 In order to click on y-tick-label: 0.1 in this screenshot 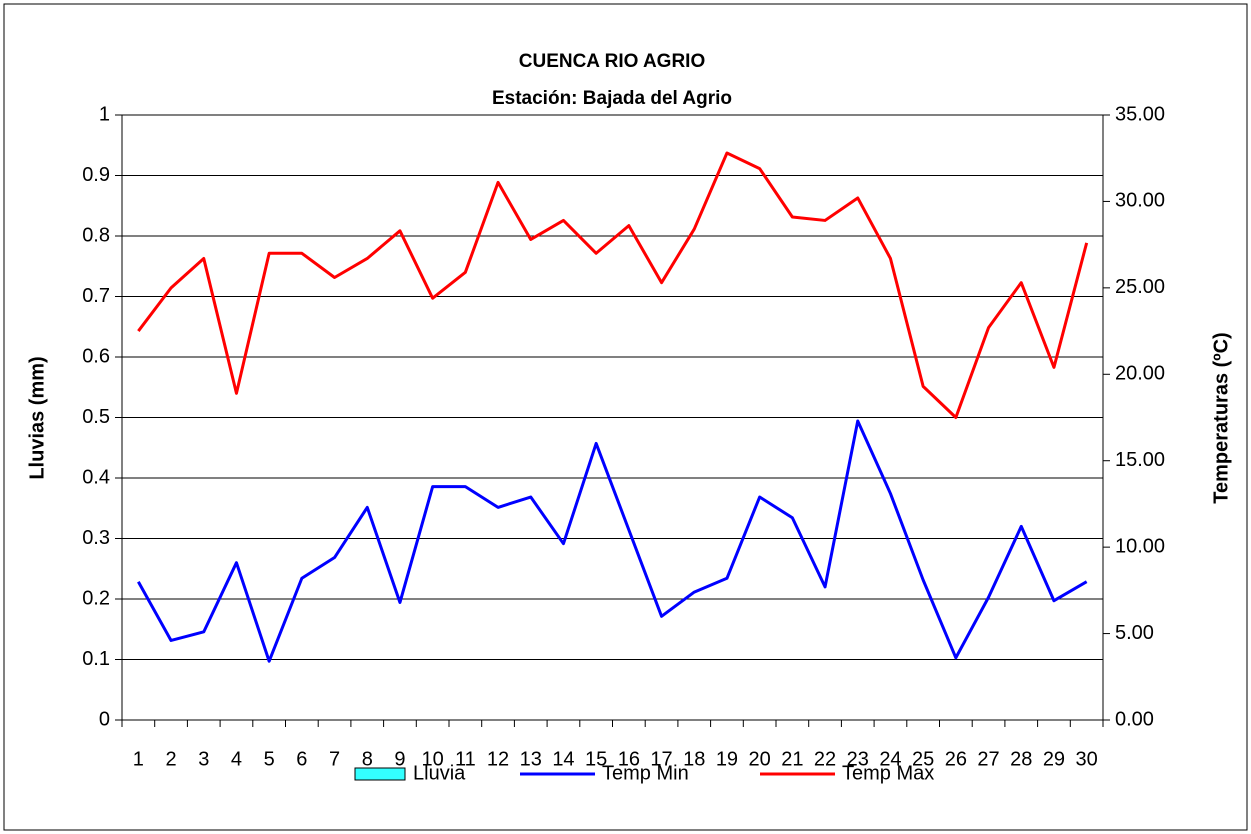, I will do `click(96, 659)`.